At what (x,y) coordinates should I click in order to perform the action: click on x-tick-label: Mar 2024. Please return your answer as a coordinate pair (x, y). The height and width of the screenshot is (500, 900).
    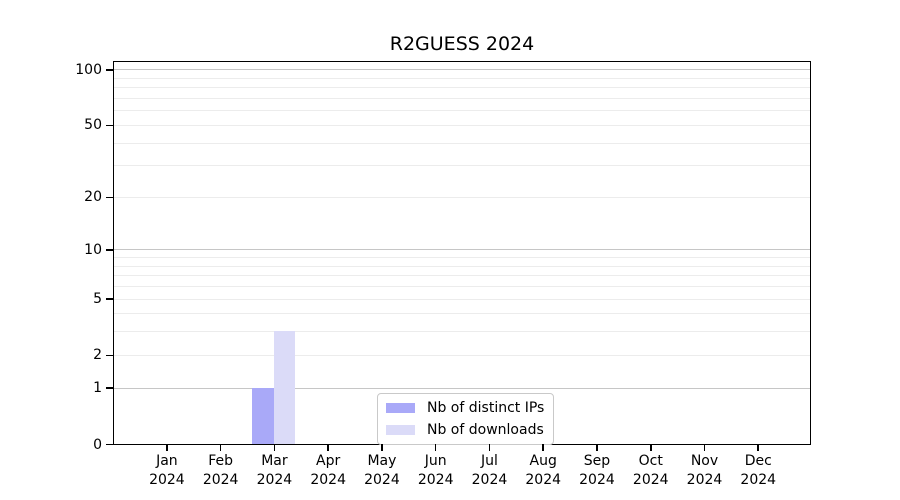
    Looking at the image, I should click on (274, 470).